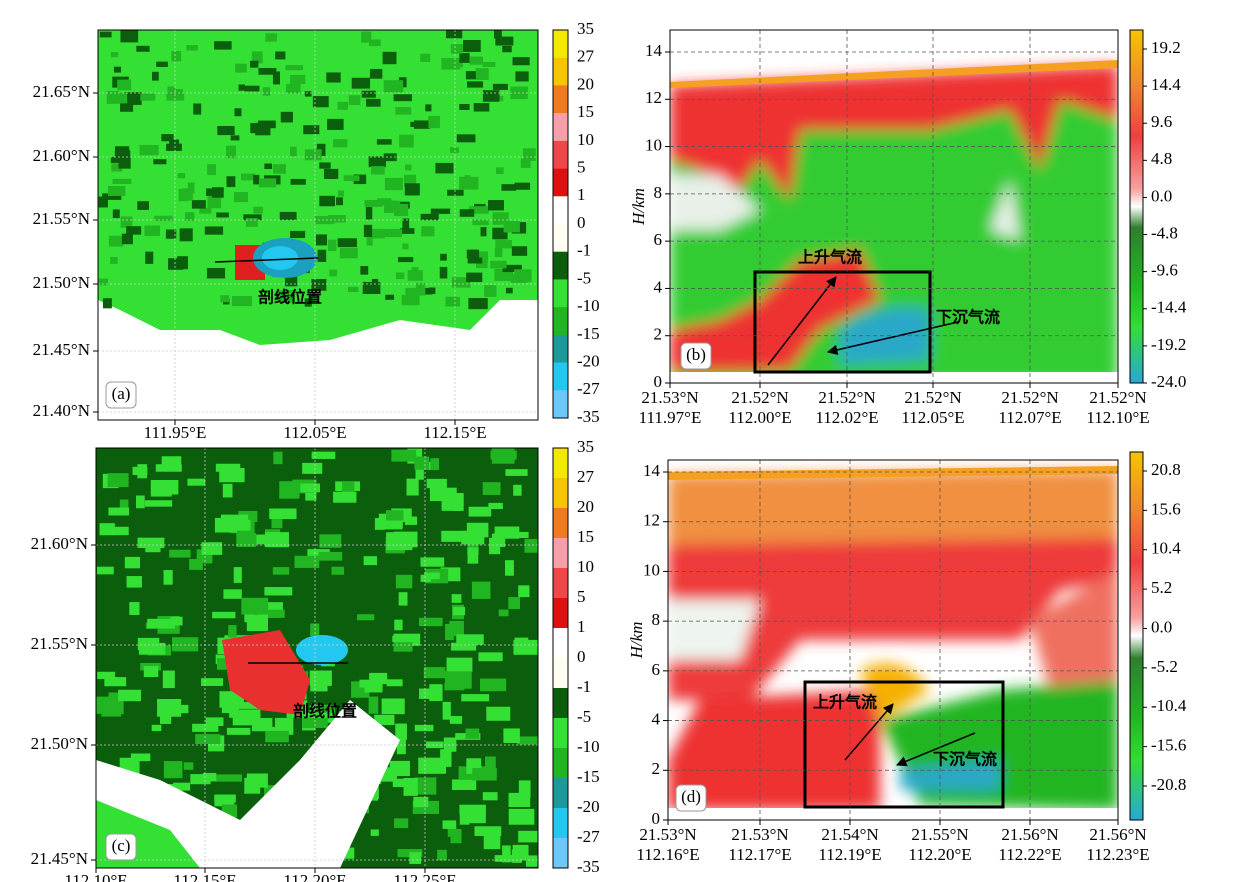 This screenshot has height=882, width=1255. What do you see at coordinates (658, 334) in the screenshot?
I see `y-tick-label: 2` at bounding box center [658, 334].